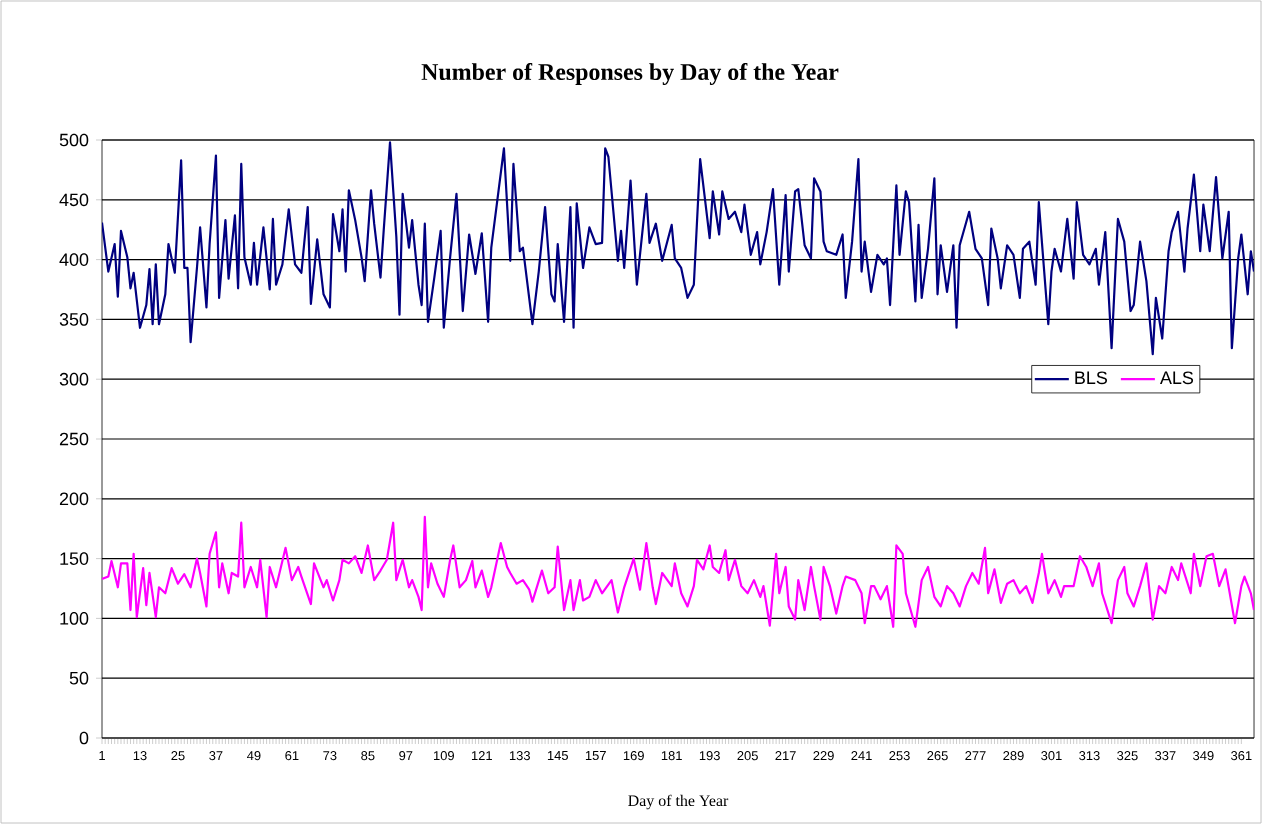 The height and width of the screenshot is (824, 1262). I want to click on y-tick-label: 450, so click(74, 200).